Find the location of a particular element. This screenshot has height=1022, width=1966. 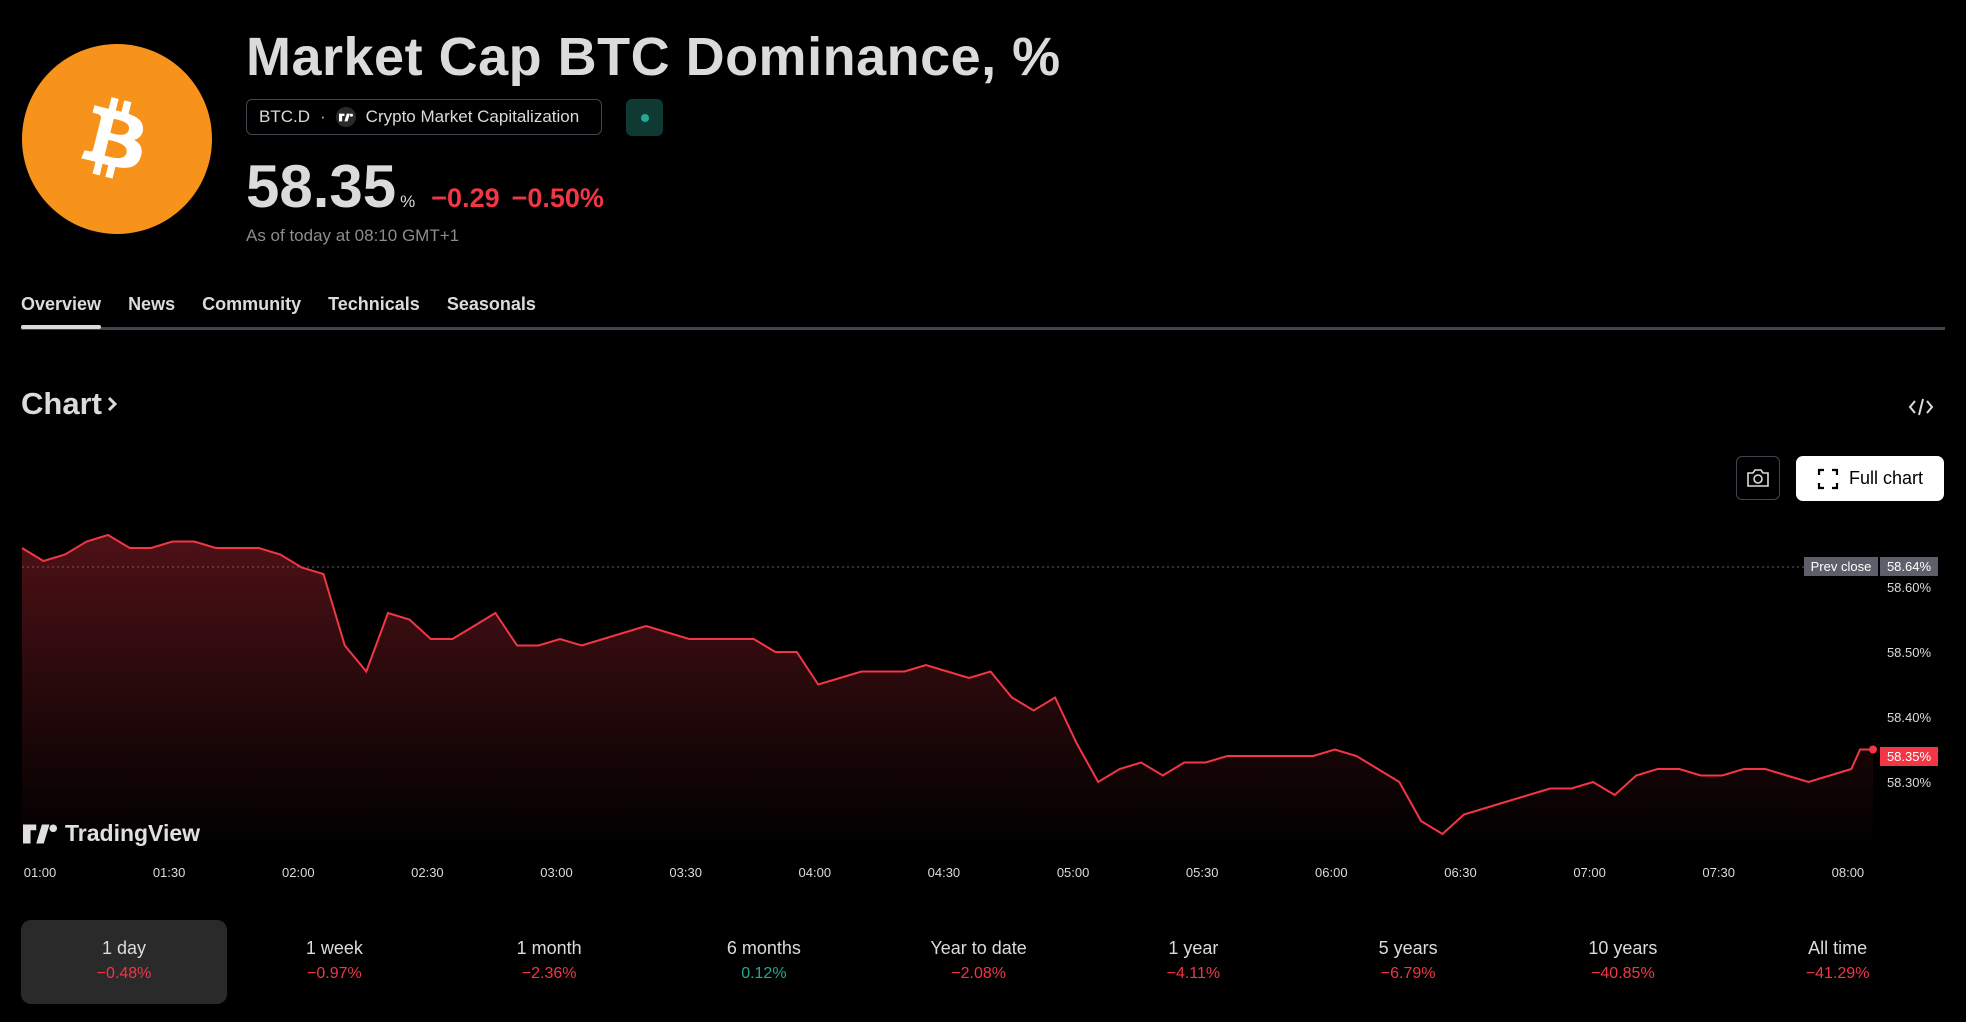

period-change: −2.36% is located at coordinates (549, 973).